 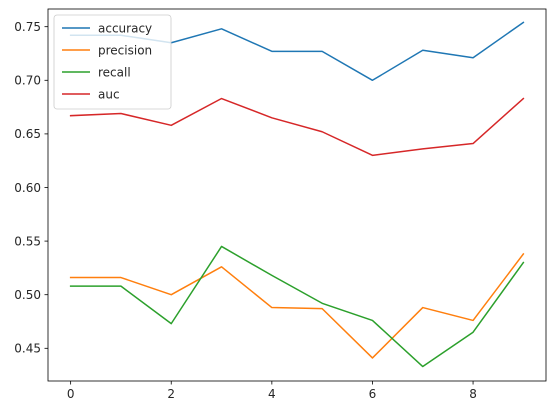 What do you see at coordinates (27, 349) in the screenshot?
I see `y-tick-label: 0.45` at bounding box center [27, 349].